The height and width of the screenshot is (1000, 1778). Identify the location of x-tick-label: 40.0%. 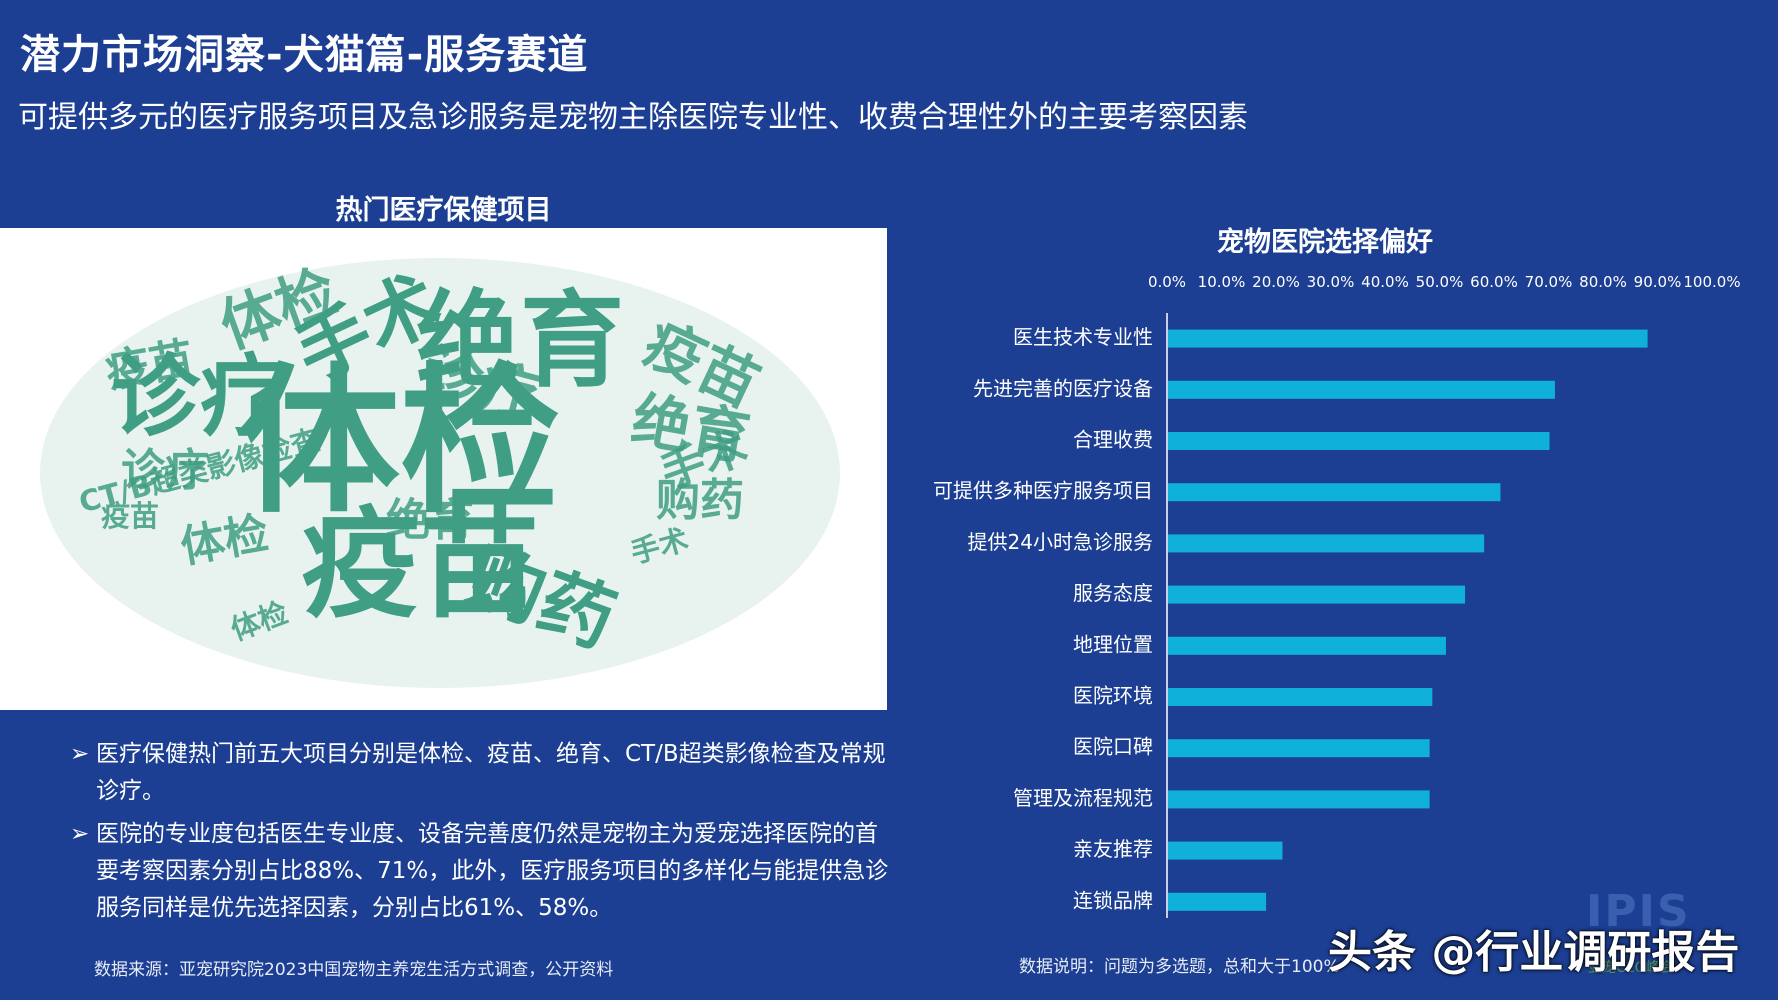
(1385, 282).